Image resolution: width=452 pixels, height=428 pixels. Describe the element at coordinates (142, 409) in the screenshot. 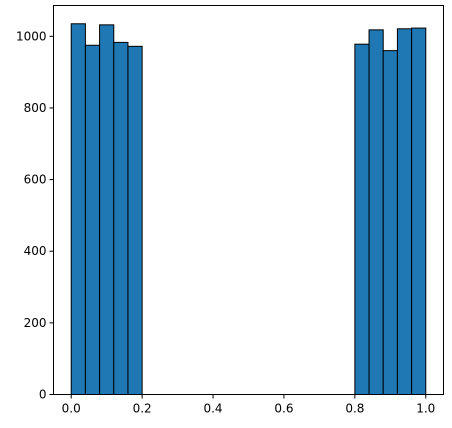

I see `x-tick-label: 0.2` at that location.